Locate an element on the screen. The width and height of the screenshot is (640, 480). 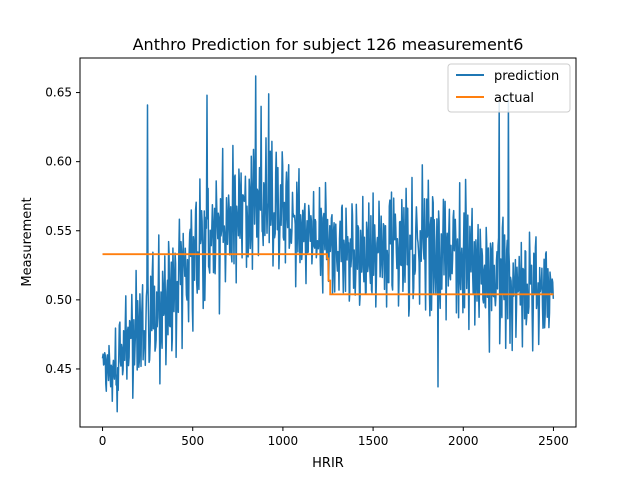
x-tick-label: 2500 is located at coordinates (553, 441).